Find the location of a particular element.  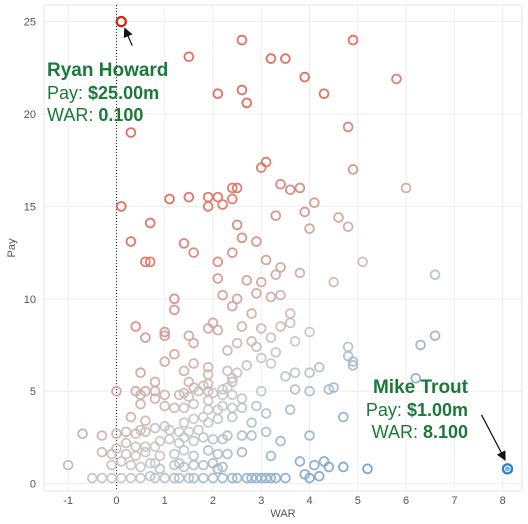

highlight-point-mike-trout-fill is located at coordinates (507, 469).